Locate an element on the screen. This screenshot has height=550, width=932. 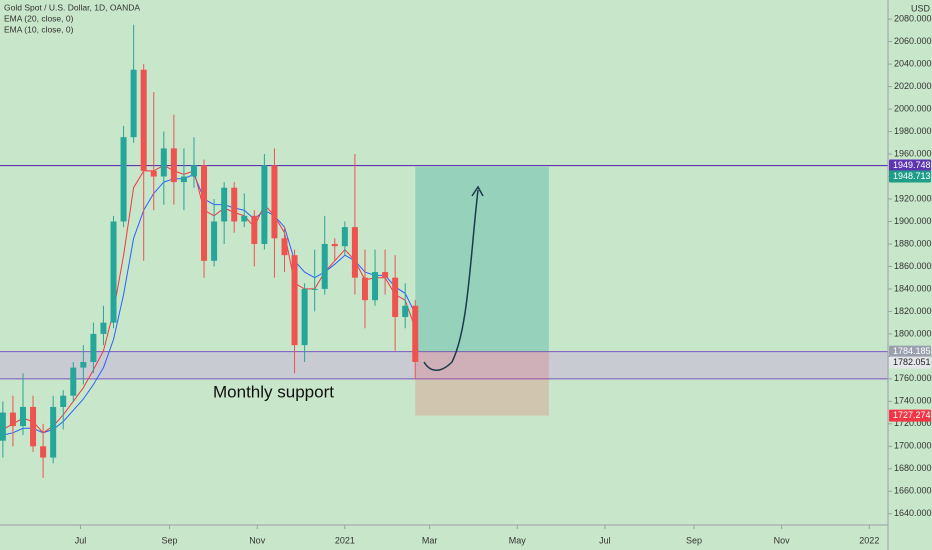
price-tag-label: 1949.748 is located at coordinates (912, 165).